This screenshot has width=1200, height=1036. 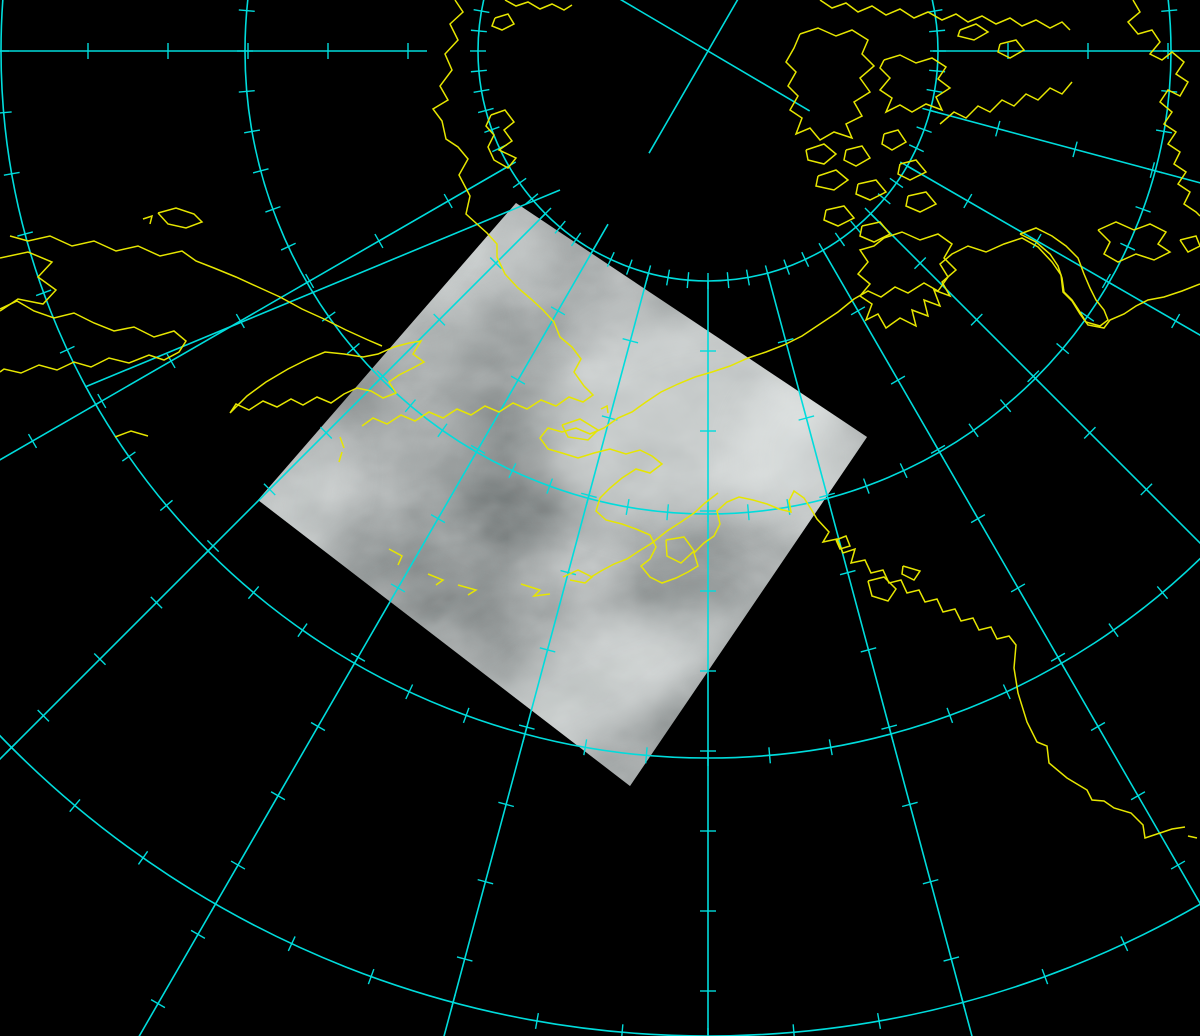 I want to click on coastline-arctic-islet-a, so click(x=821, y=154).